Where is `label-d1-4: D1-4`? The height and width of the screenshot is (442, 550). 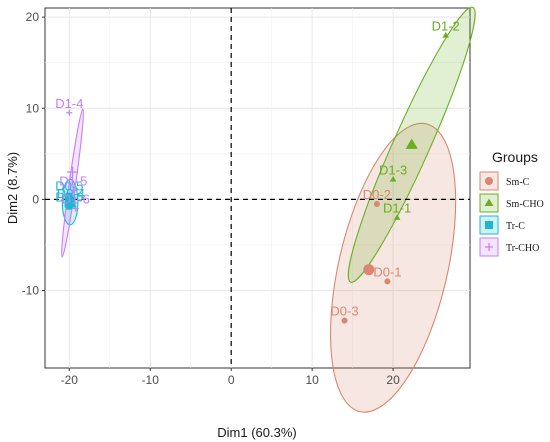
label-d1-4: D1-4 is located at coordinates (69, 103).